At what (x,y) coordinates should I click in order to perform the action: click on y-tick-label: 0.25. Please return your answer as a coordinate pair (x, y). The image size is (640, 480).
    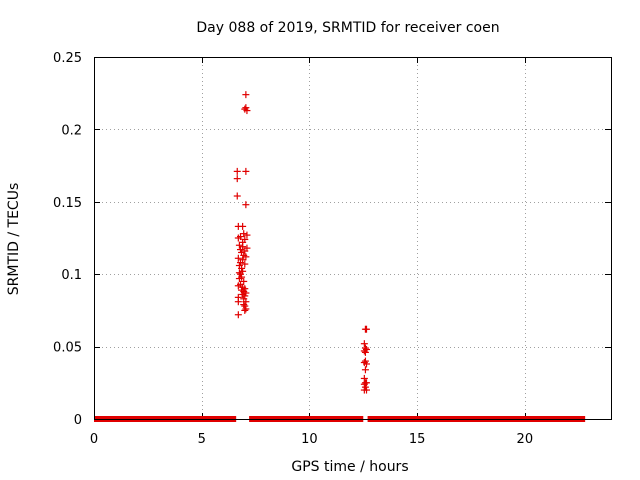
    Looking at the image, I should click on (67, 58).